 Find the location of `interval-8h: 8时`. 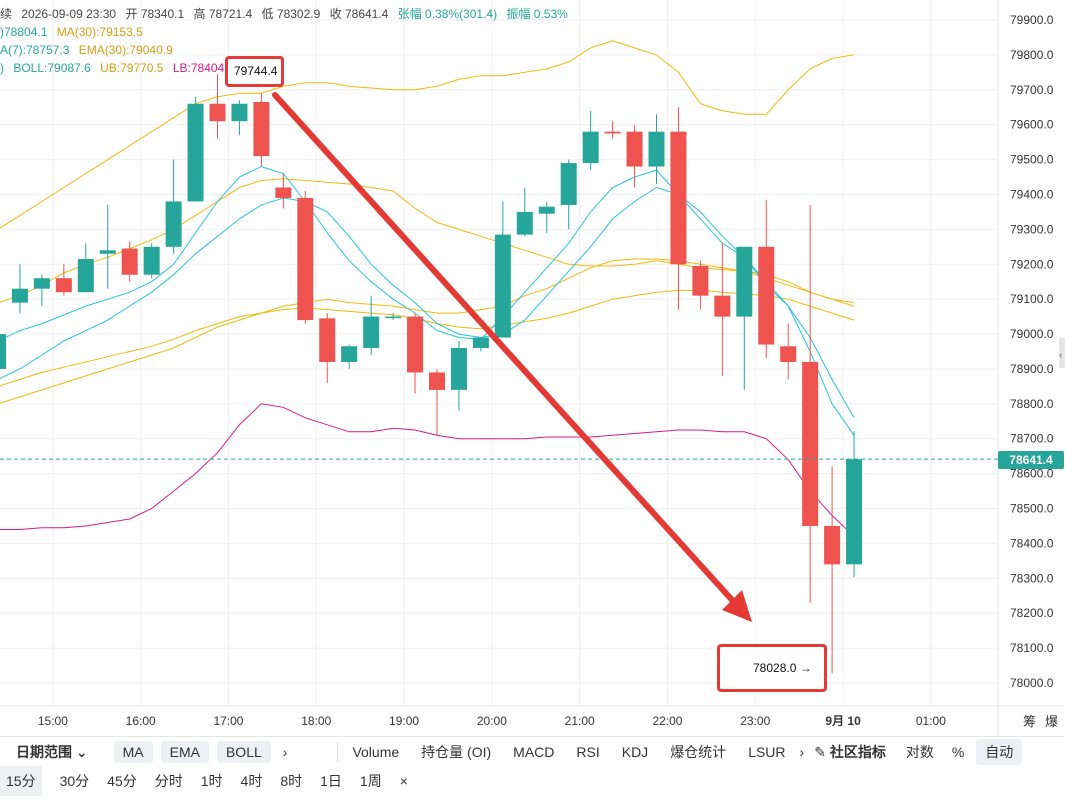

interval-8h: 8时 is located at coordinates (291, 781).